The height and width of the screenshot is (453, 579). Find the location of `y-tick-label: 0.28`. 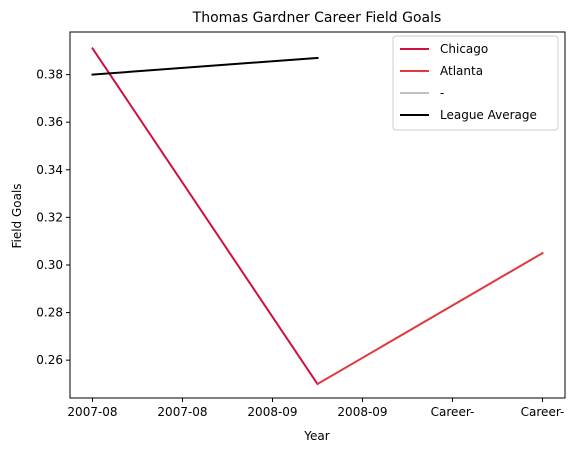

y-tick-label: 0.28 is located at coordinates (49, 313).